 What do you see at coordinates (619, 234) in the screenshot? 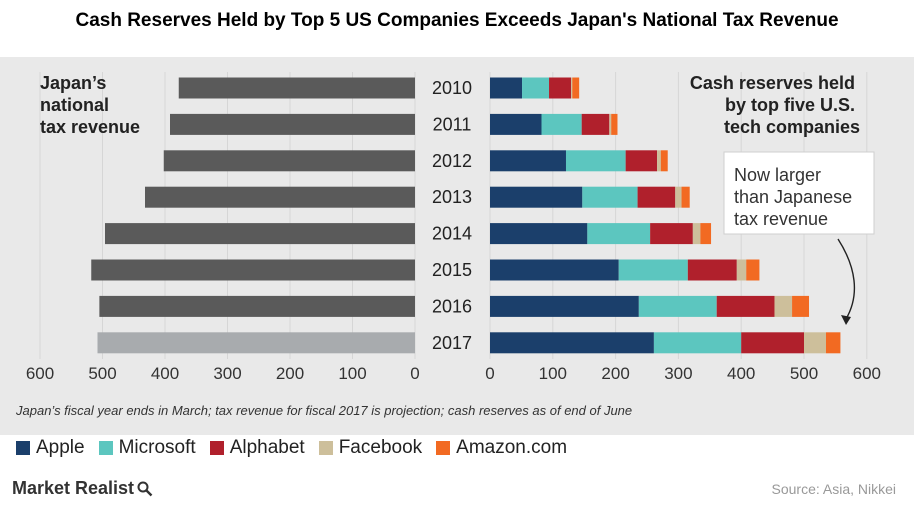
I see `cash-bar-microsoft-2014` at bounding box center [619, 234].